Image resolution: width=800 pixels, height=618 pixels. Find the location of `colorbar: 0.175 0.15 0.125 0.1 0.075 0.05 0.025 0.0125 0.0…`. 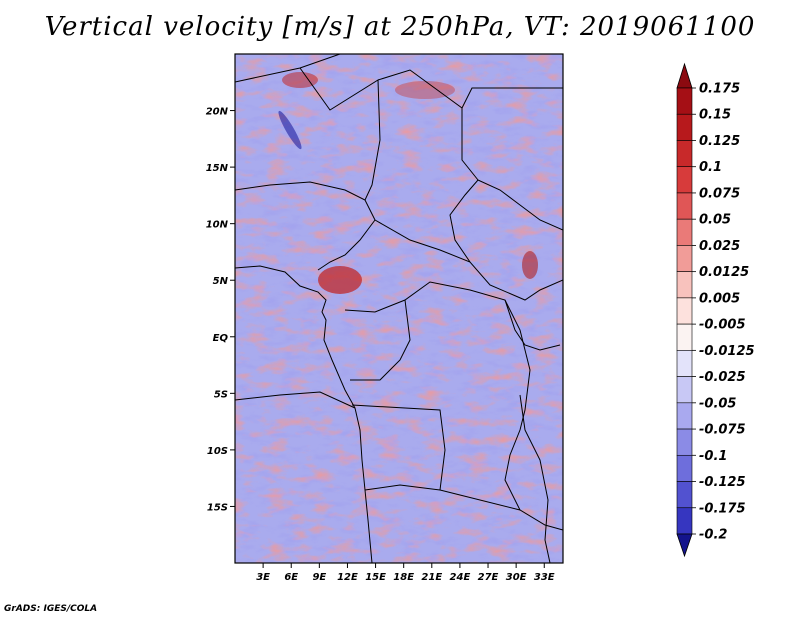

colorbar: 0.175 0.15 0.125 0.1 0.075 0.05 0.025 0.0125 0.0… is located at coordinates (715, 310).